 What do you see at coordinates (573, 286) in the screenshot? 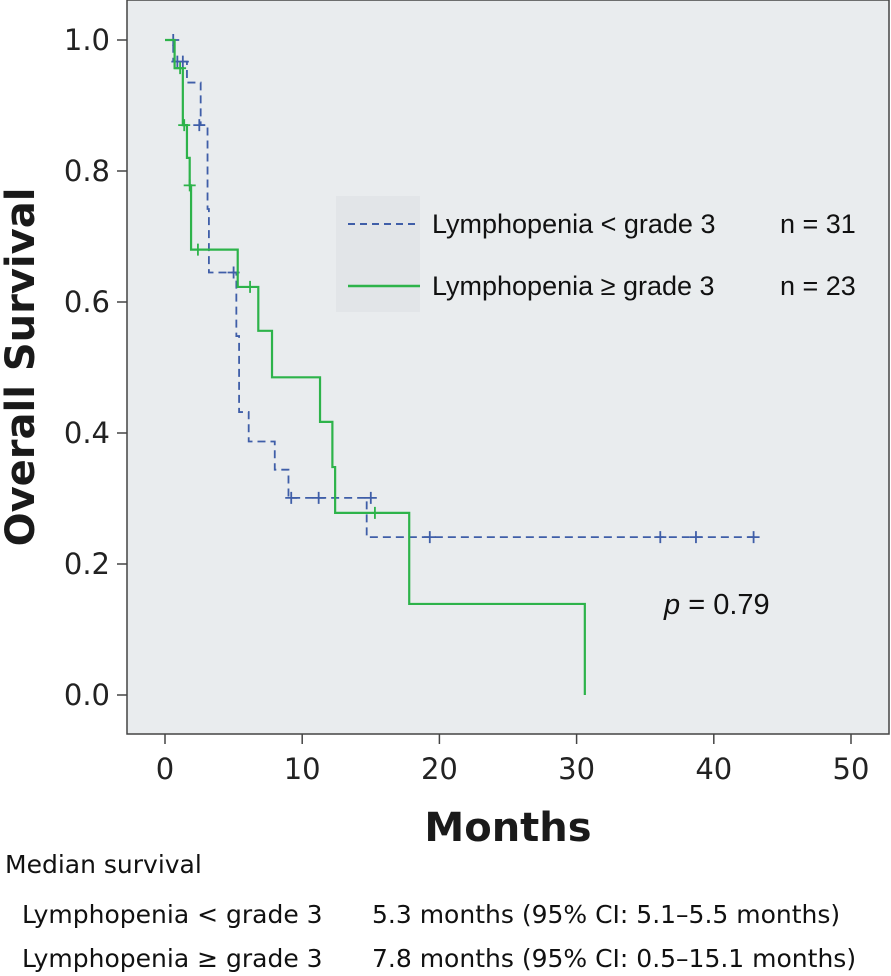
I see `legend-label-lymphopenia-ge-grade3: Lymphopenia ≥ grade 3` at bounding box center [573, 286].